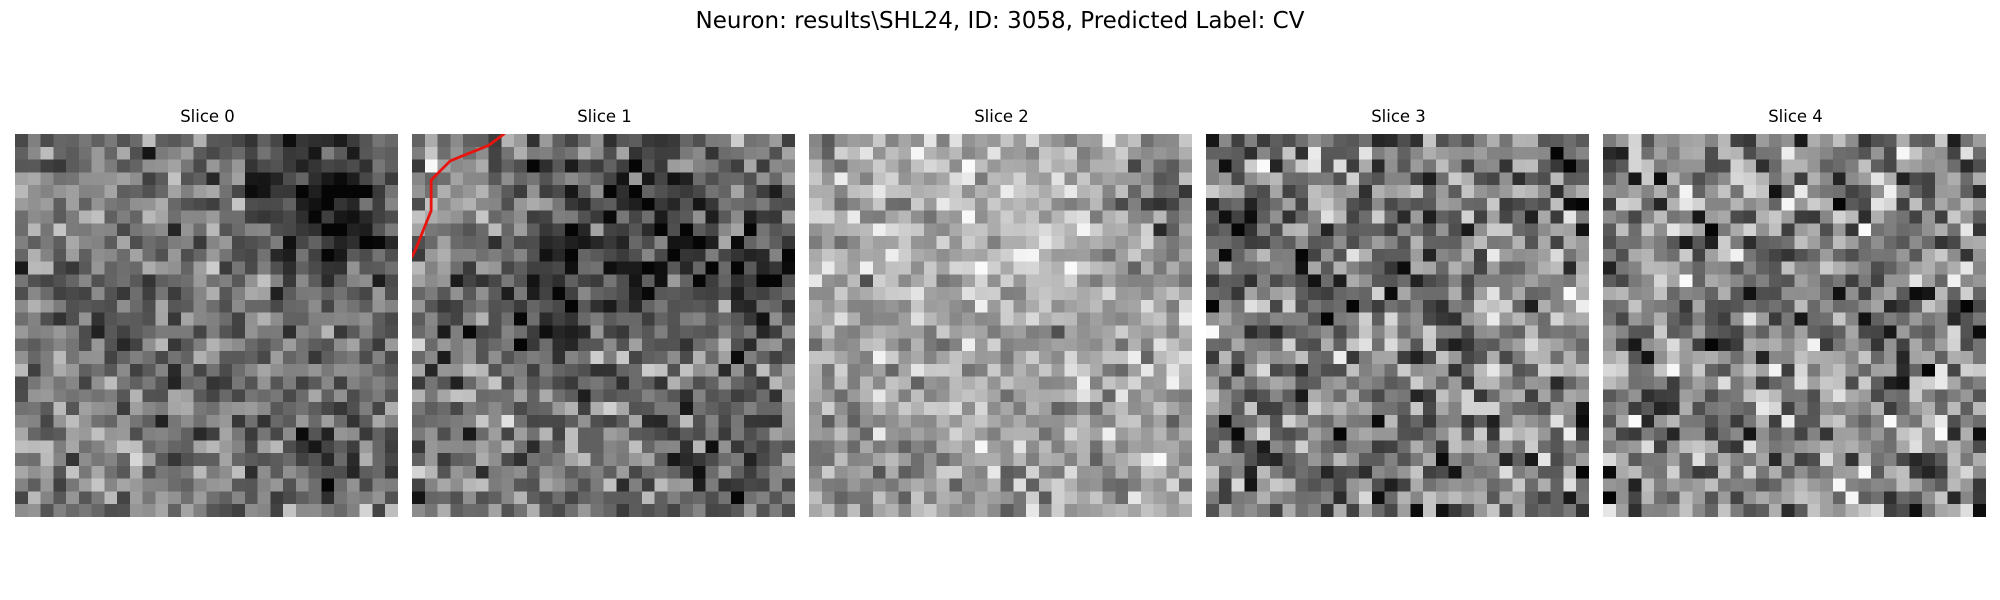 This screenshot has height=600, width=2000. Describe the element at coordinates (459, 196) in the screenshot. I see `red-contour-line` at that location.